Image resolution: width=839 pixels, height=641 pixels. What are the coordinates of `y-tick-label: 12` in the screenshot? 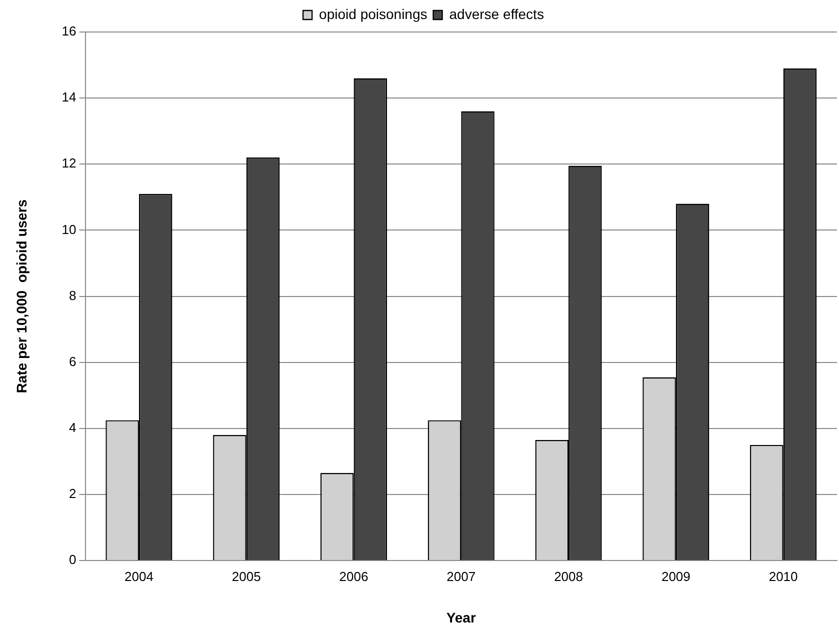 It's located at (69, 163).